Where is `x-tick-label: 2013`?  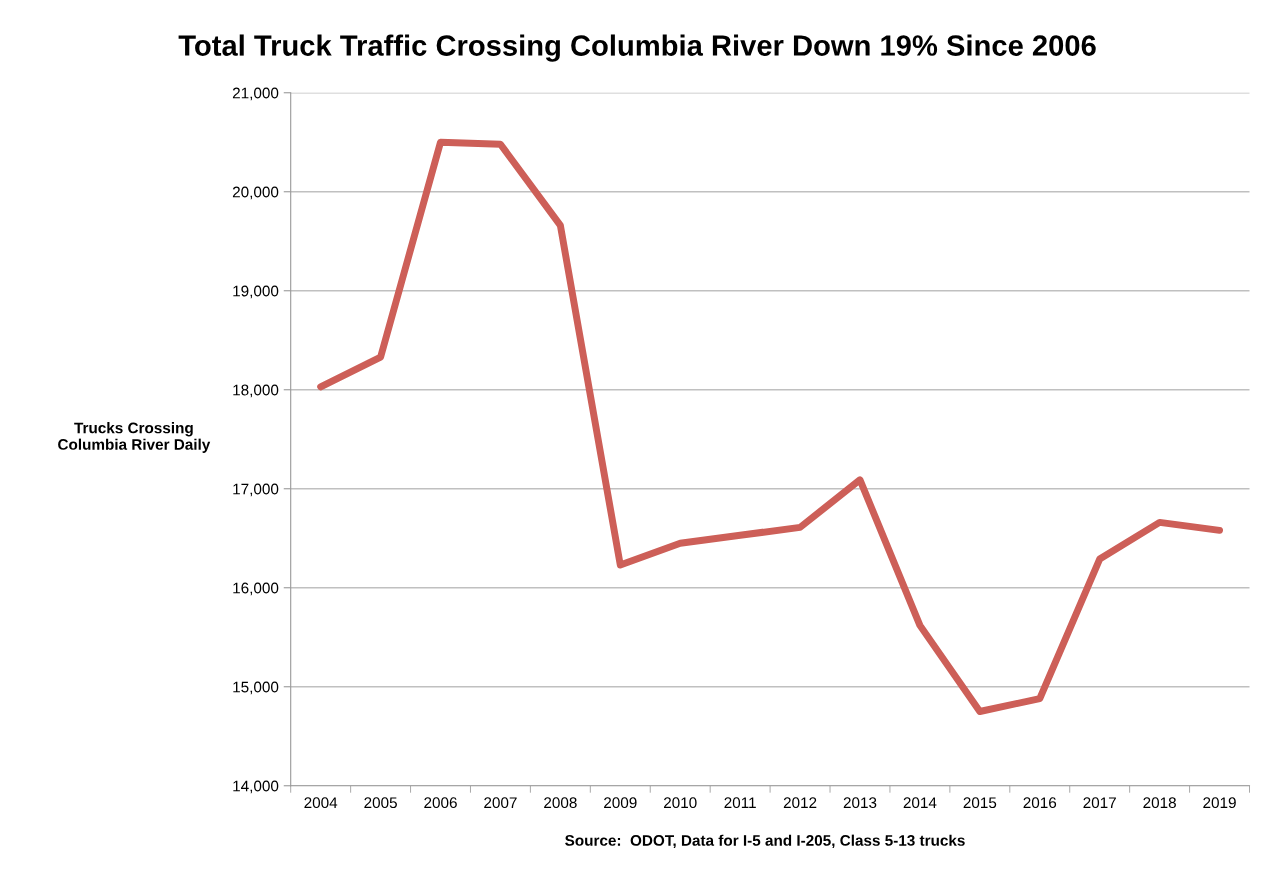 x-tick-label: 2013 is located at coordinates (860, 803).